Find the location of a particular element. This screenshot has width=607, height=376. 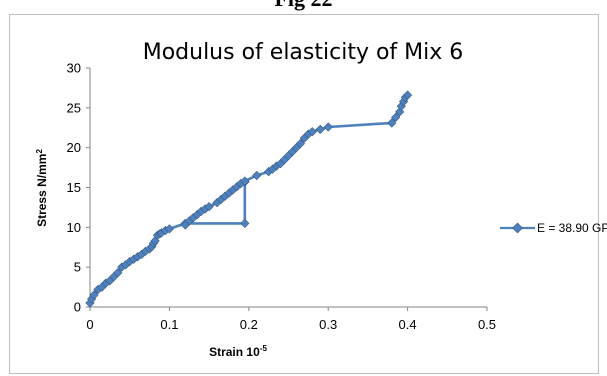

x-axis-label-text: Strain 10 is located at coordinates (234, 352).